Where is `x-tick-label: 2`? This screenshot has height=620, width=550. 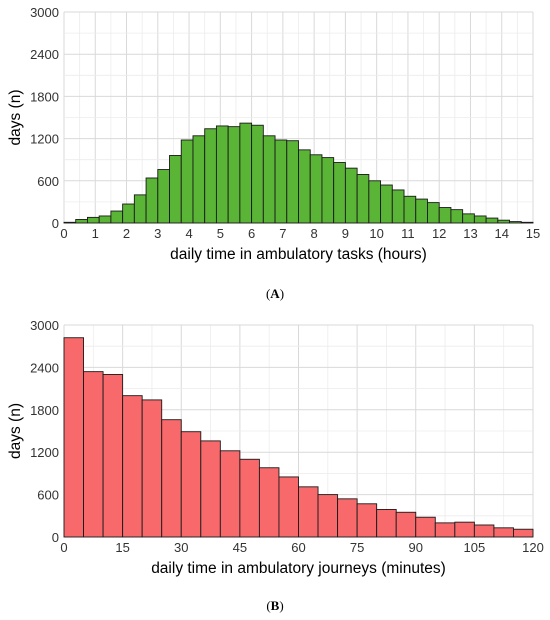
x-tick-label: 2 is located at coordinates (126, 233).